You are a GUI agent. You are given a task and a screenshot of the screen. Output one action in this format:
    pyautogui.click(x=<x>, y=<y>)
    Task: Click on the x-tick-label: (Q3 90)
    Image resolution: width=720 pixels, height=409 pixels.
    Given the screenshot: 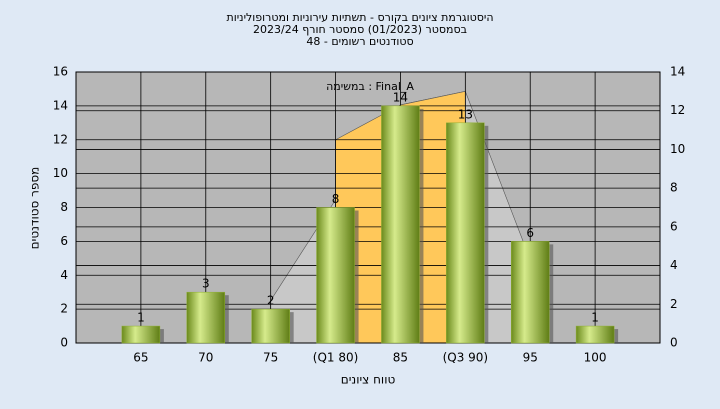 What is the action you would take?
    pyautogui.click(x=466, y=358)
    